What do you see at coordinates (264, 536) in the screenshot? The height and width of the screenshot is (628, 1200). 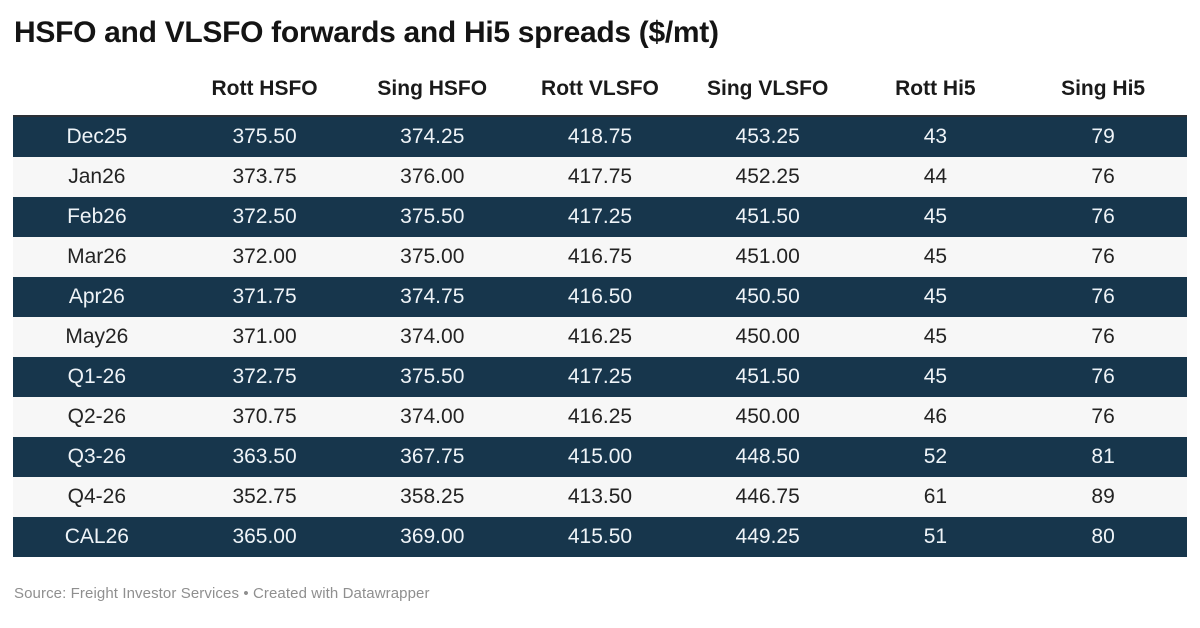 I see `cell-rott-hsfo: 365.00` at bounding box center [264, 536].